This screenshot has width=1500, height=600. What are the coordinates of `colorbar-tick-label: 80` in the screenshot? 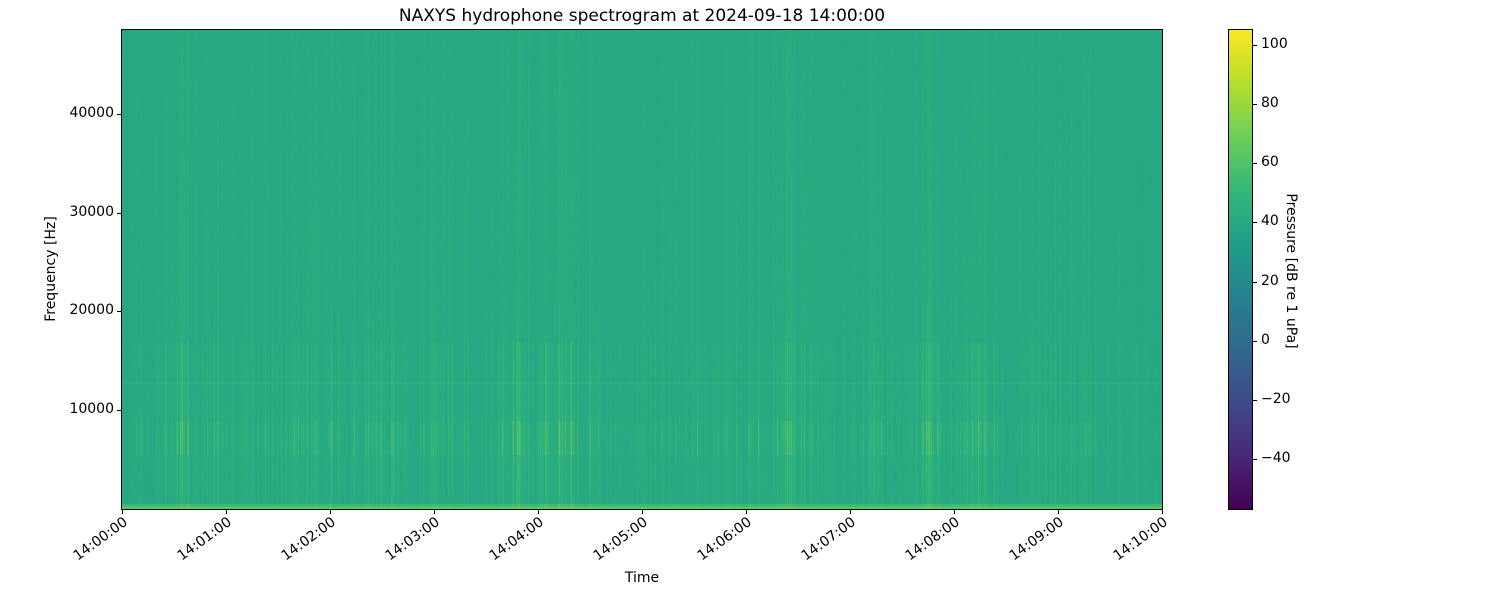 It's located at (1270, 103).